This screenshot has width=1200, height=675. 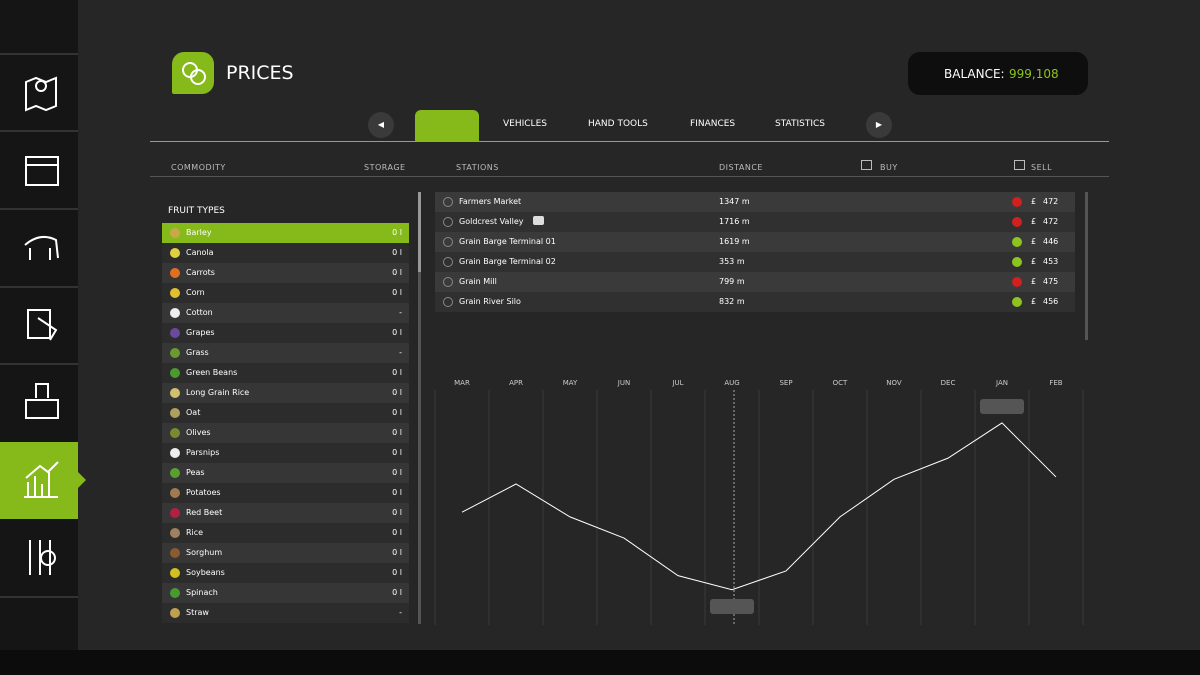 What do you see at coordinates (755, 302) in the screenshot?
I see `station-row: Grain River Silo 832 m £456` at bounding box center [755, 302].